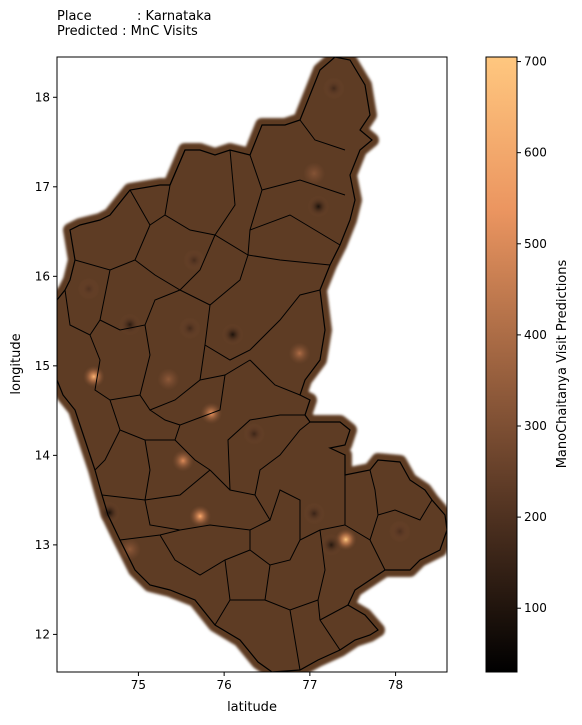 This screenshot has height=725, width=582. Describe the element at coordinates (252, 707) in the screenshot. I see `x-axis-label: latitude` at that location.